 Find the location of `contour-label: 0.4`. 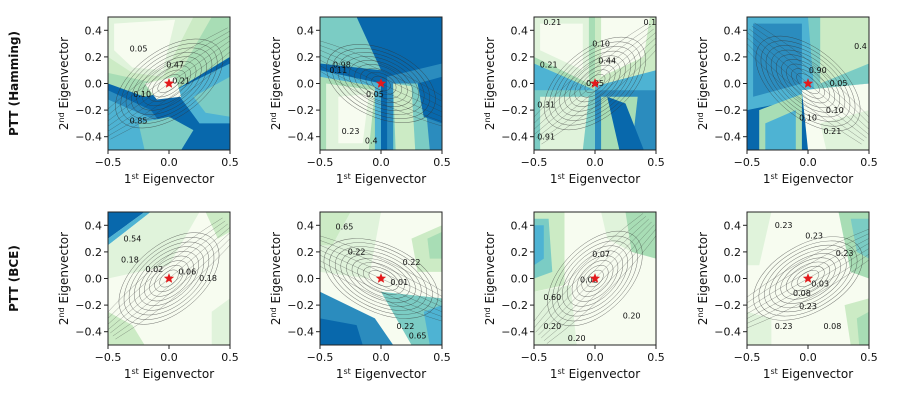

contour-label: 0.4 is located at coordinates (860, 46).